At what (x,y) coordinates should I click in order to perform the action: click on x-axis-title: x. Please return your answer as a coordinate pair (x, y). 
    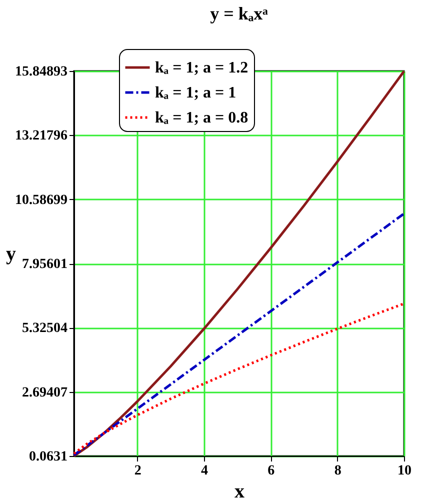
    Looking at the image, I should click on (239, 490).